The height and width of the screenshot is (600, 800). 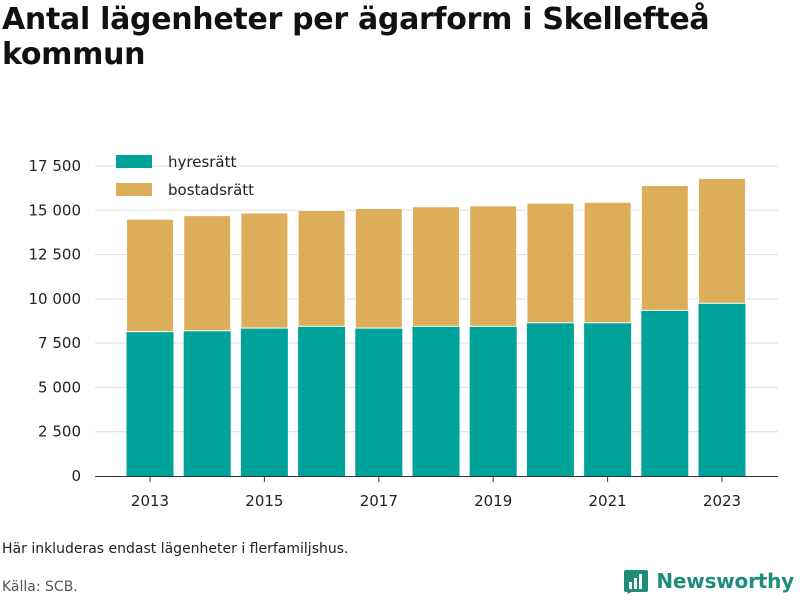 What do you see at coordinates (264, 501) in the screenshot?
I see `x-tick-label: 2015` at bounding box center [264, 501].